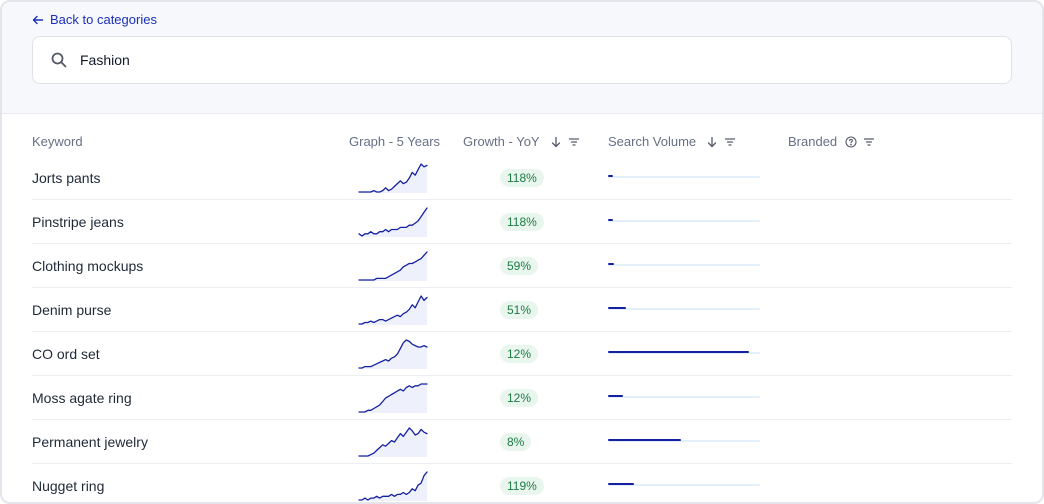  What do you see at coordinates (66, 178) in the screenshot?
I see `keyword-label: Jorts pants` at bounding box center [66, 178].